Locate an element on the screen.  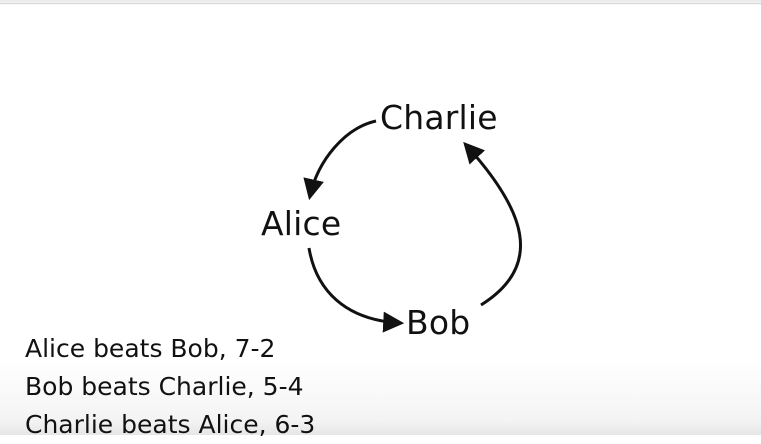
result-line: Bob beats Charlie, 5-4 is located at coordinates (164, 386).